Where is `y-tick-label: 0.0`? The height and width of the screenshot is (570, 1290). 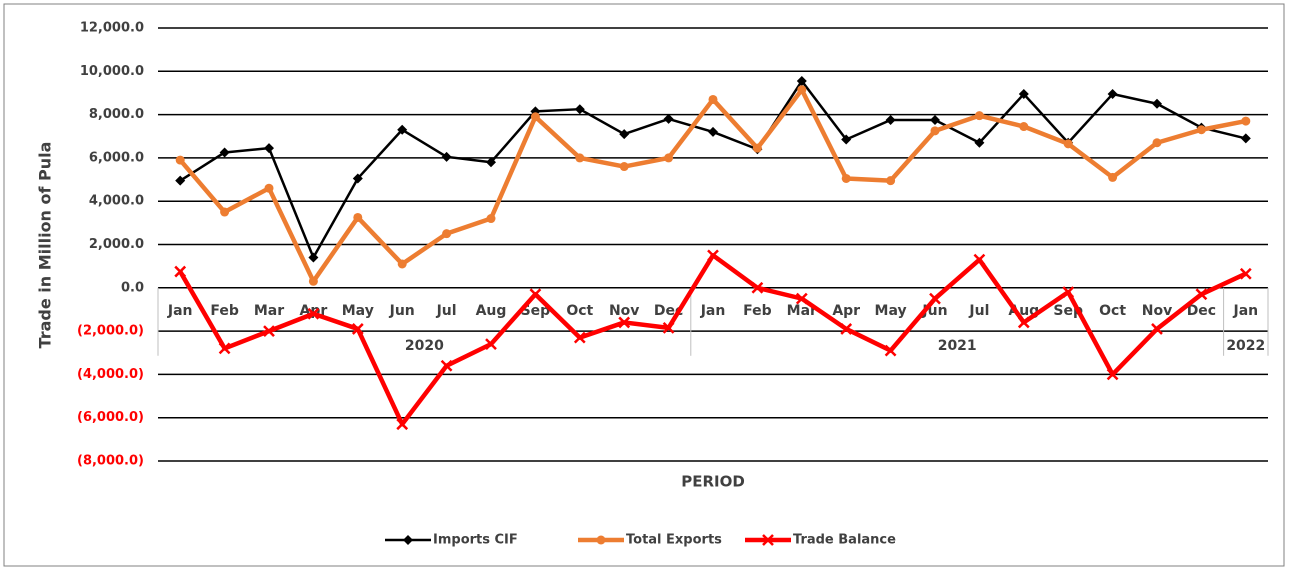
y-tick-label: 0.0 is located at coordinates (132, 287).